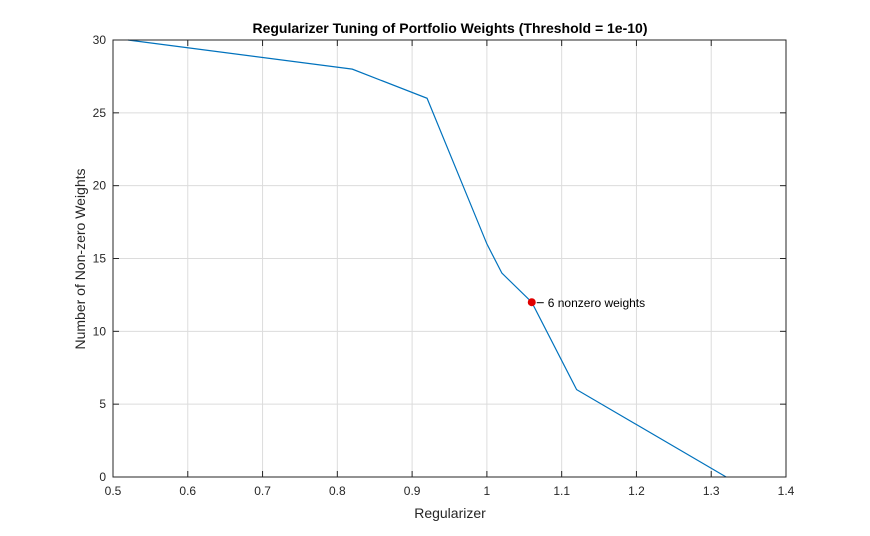  I want to click on y-tick-label: 20, so click(100, 186).